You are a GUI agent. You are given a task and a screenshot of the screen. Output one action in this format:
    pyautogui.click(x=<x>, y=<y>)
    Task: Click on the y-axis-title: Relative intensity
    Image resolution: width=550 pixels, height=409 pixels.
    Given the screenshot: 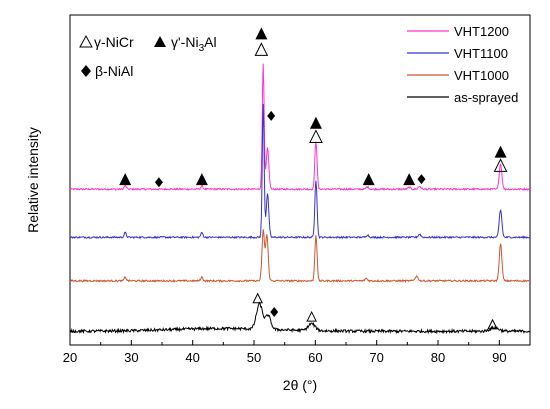 What is the action you would take?
    pyautogui.click(x=33, y=180)
    